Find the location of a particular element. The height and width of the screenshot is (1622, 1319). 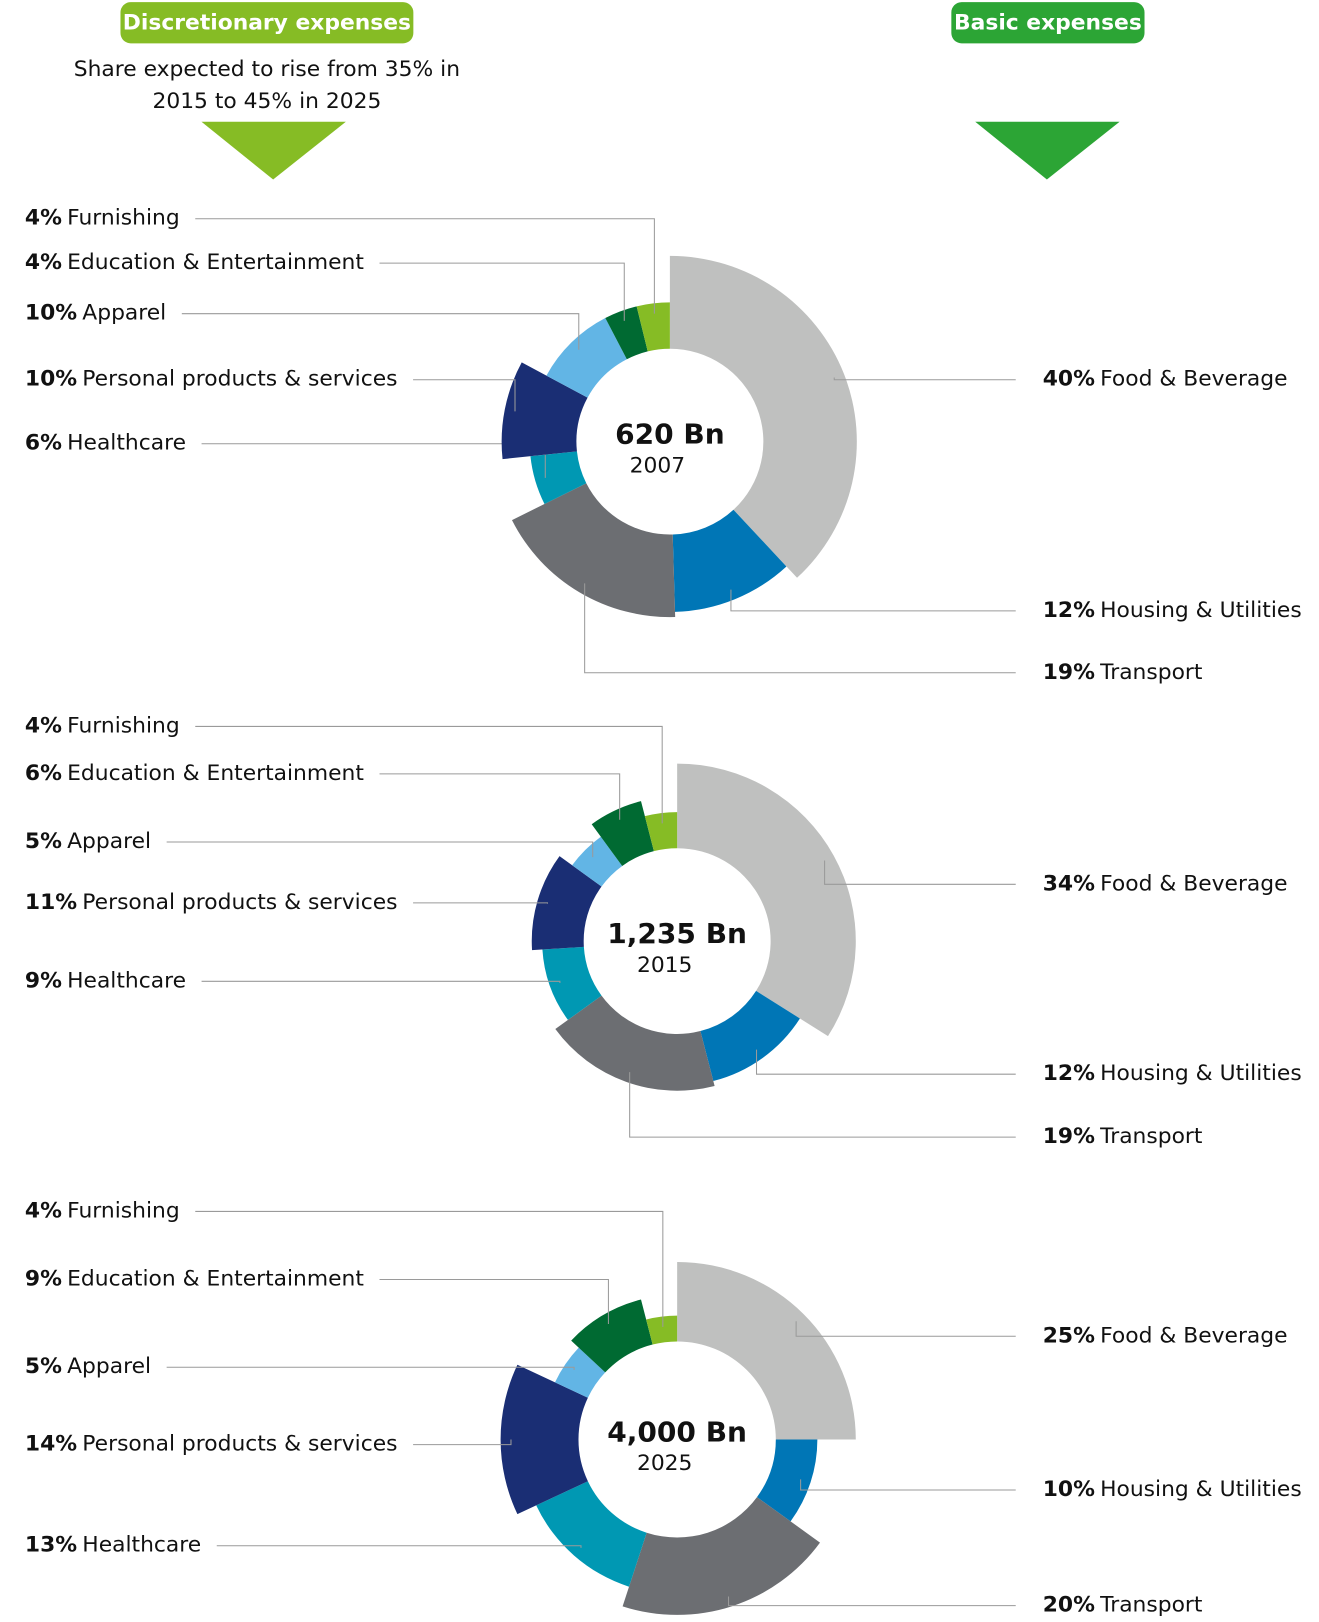

slice-label: 14% Personal products & services is located at coordinates (211, 1444).